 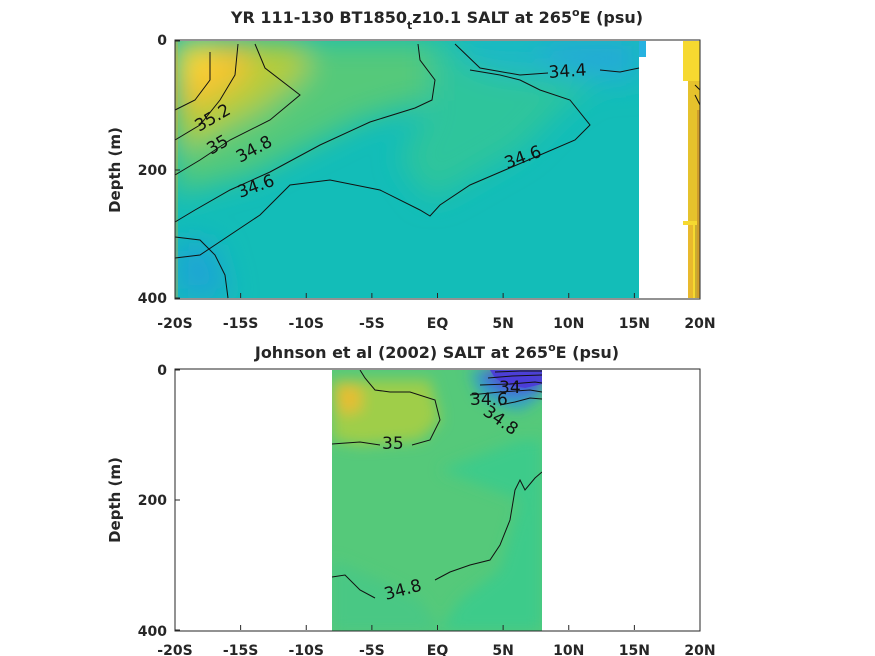 What do you see at coordinates (436, 640) in the screenshot?
I see `bottom-x-axis: -20S -15S -10S -5S EQ 5N 10N 15N 20N` at bounding box center [436, 640].